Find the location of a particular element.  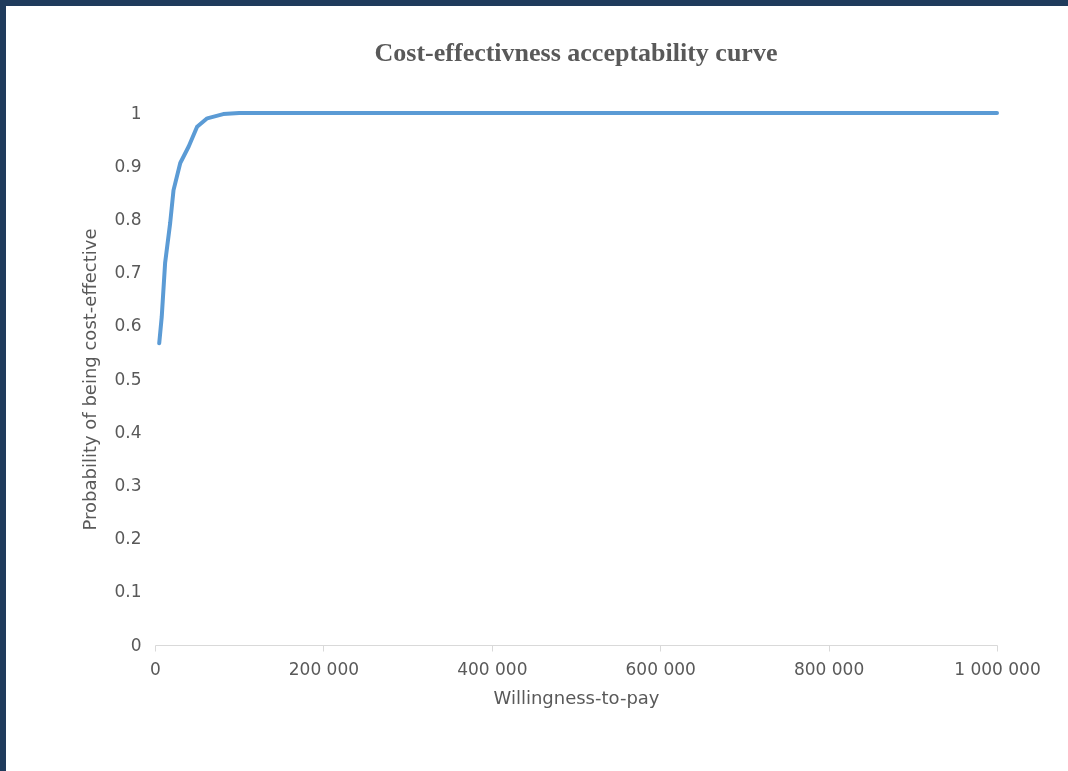

y-tick-label: 0 is located at coordinates (136, 644).